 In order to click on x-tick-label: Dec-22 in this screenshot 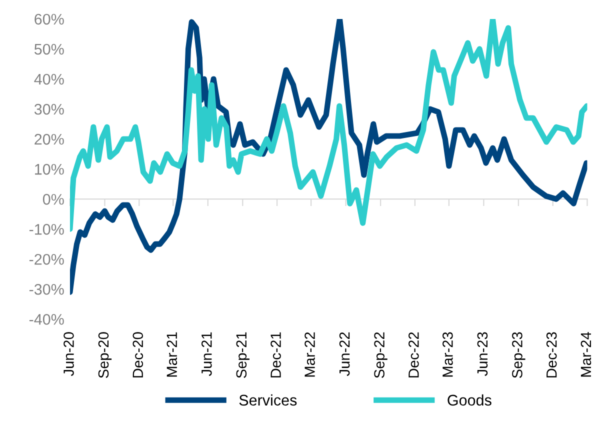, I will do `click(413, 355)`.